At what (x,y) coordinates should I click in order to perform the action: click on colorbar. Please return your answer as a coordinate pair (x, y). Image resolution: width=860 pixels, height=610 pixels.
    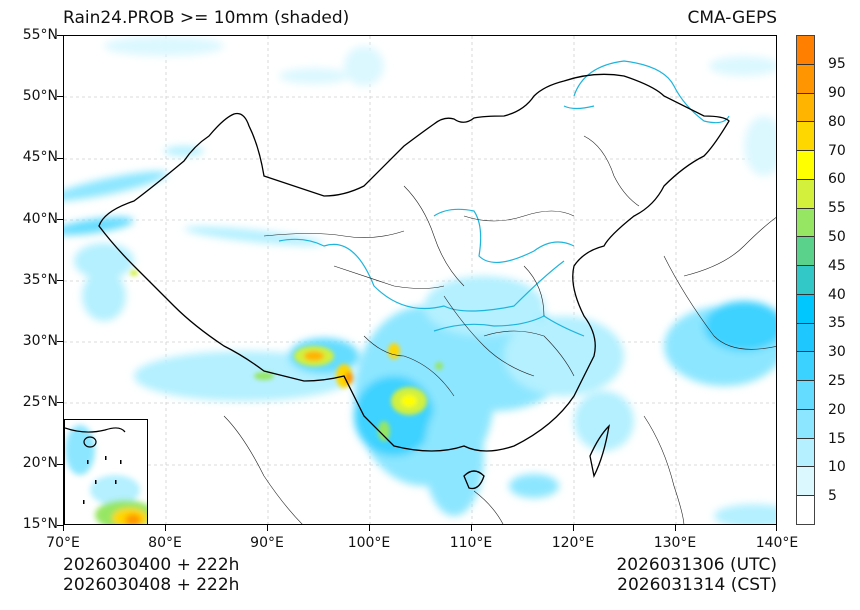
    Looking at the image, I should click on (805, 280).